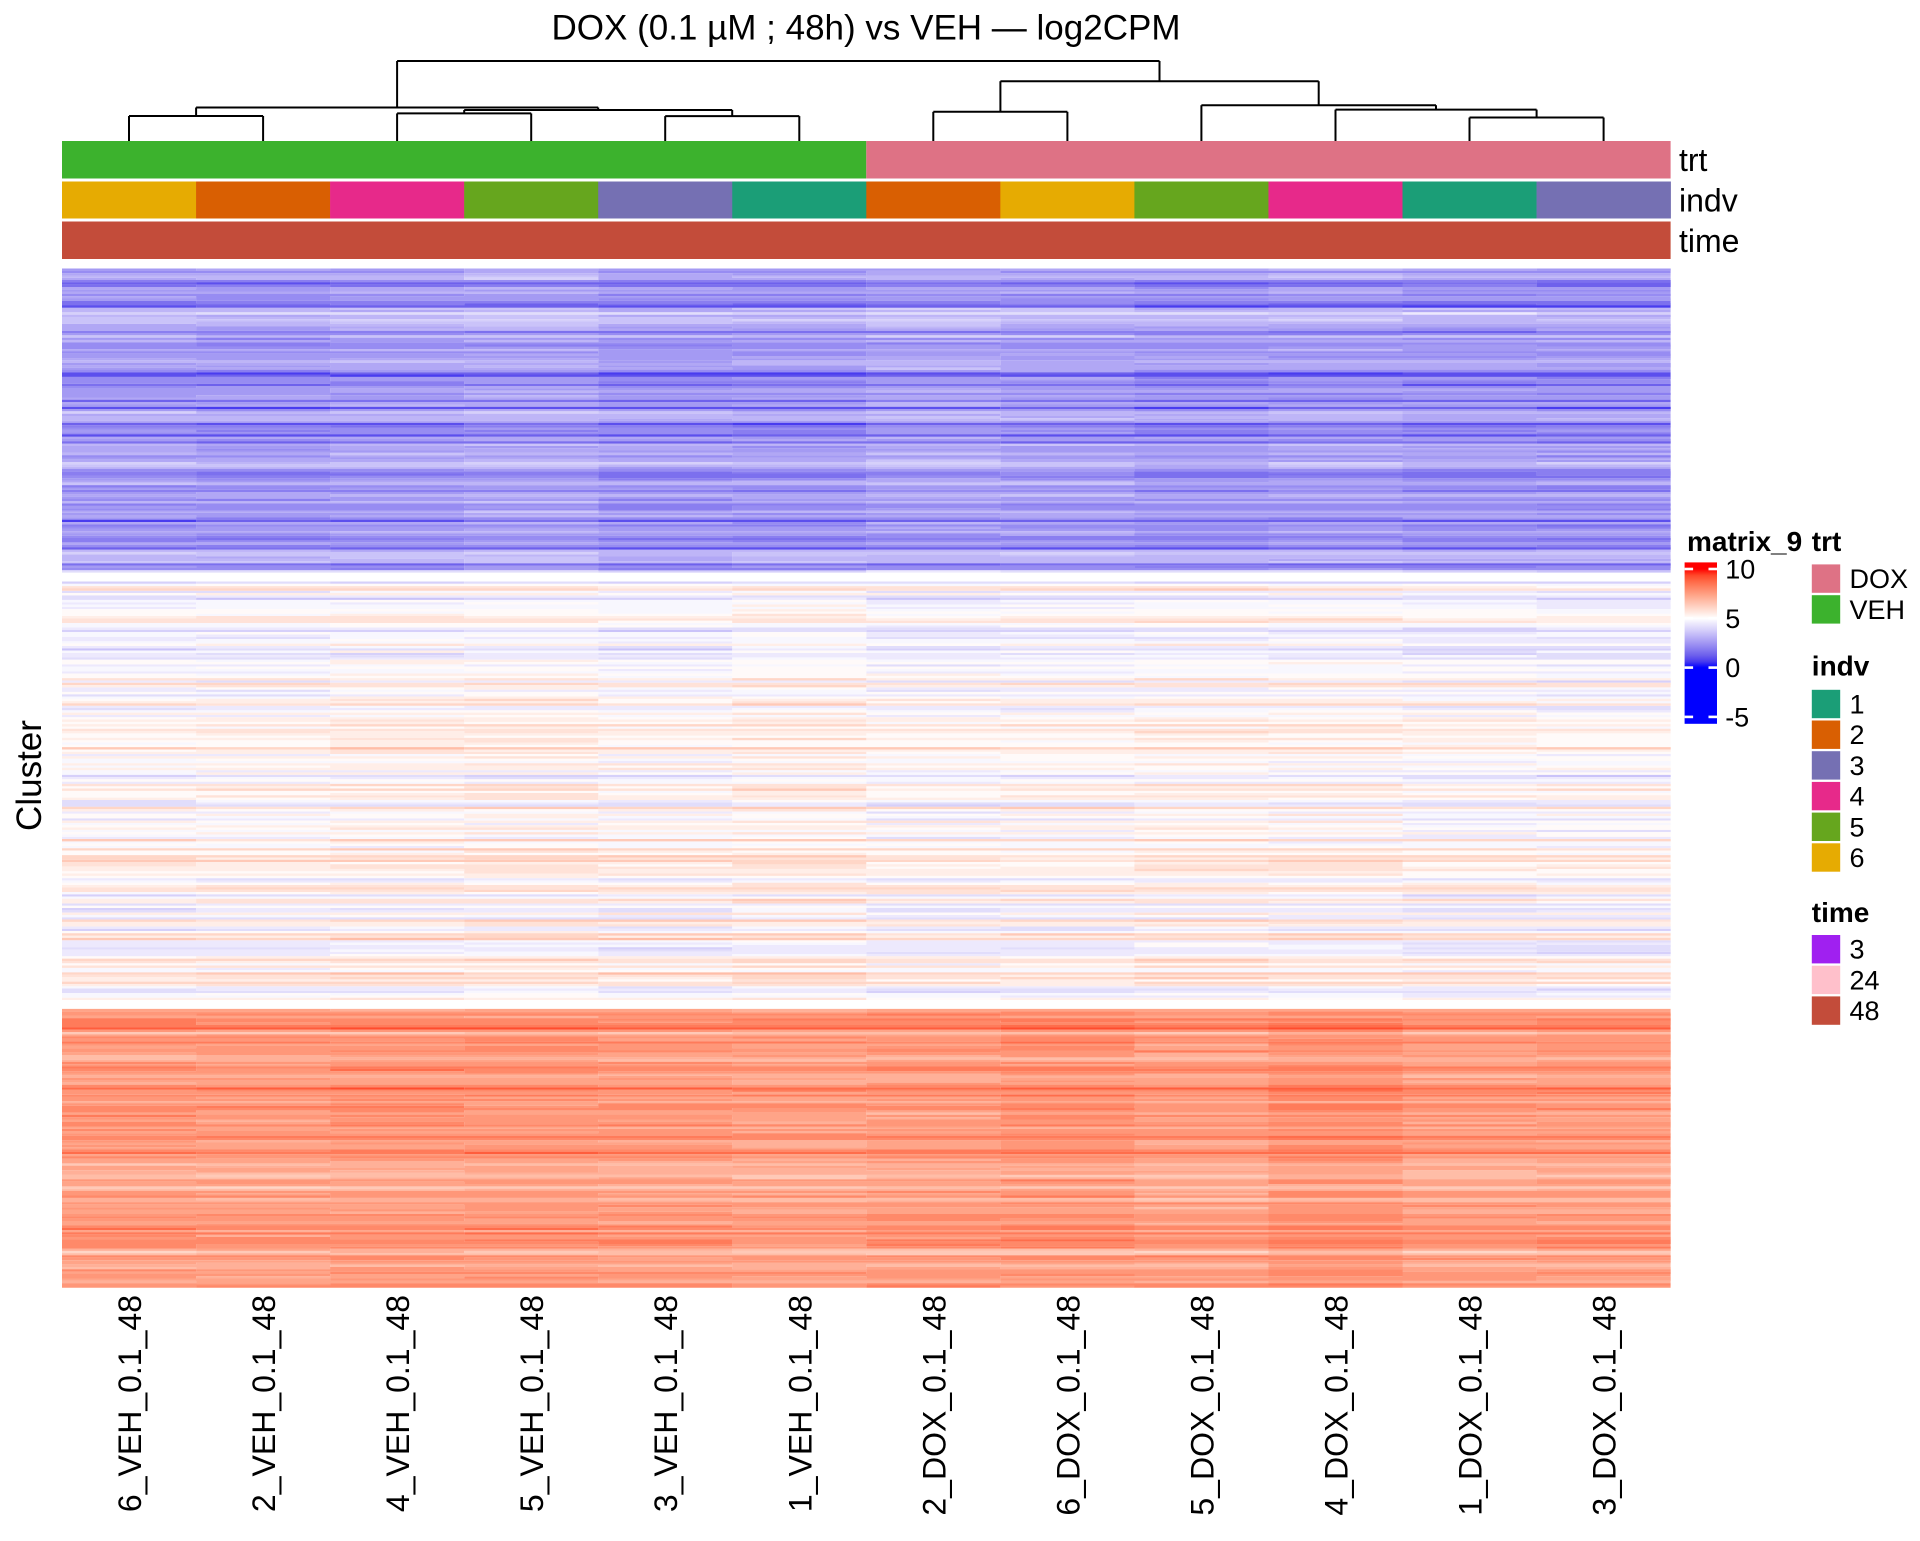 Image resolution: width=1920 pixels, height=1541 pixels. What do you see at coordinates (666, 1403) in the screenshot?
I see `svg-text: 3_VEH_0.1_48` at bounding box center [666, 1403].